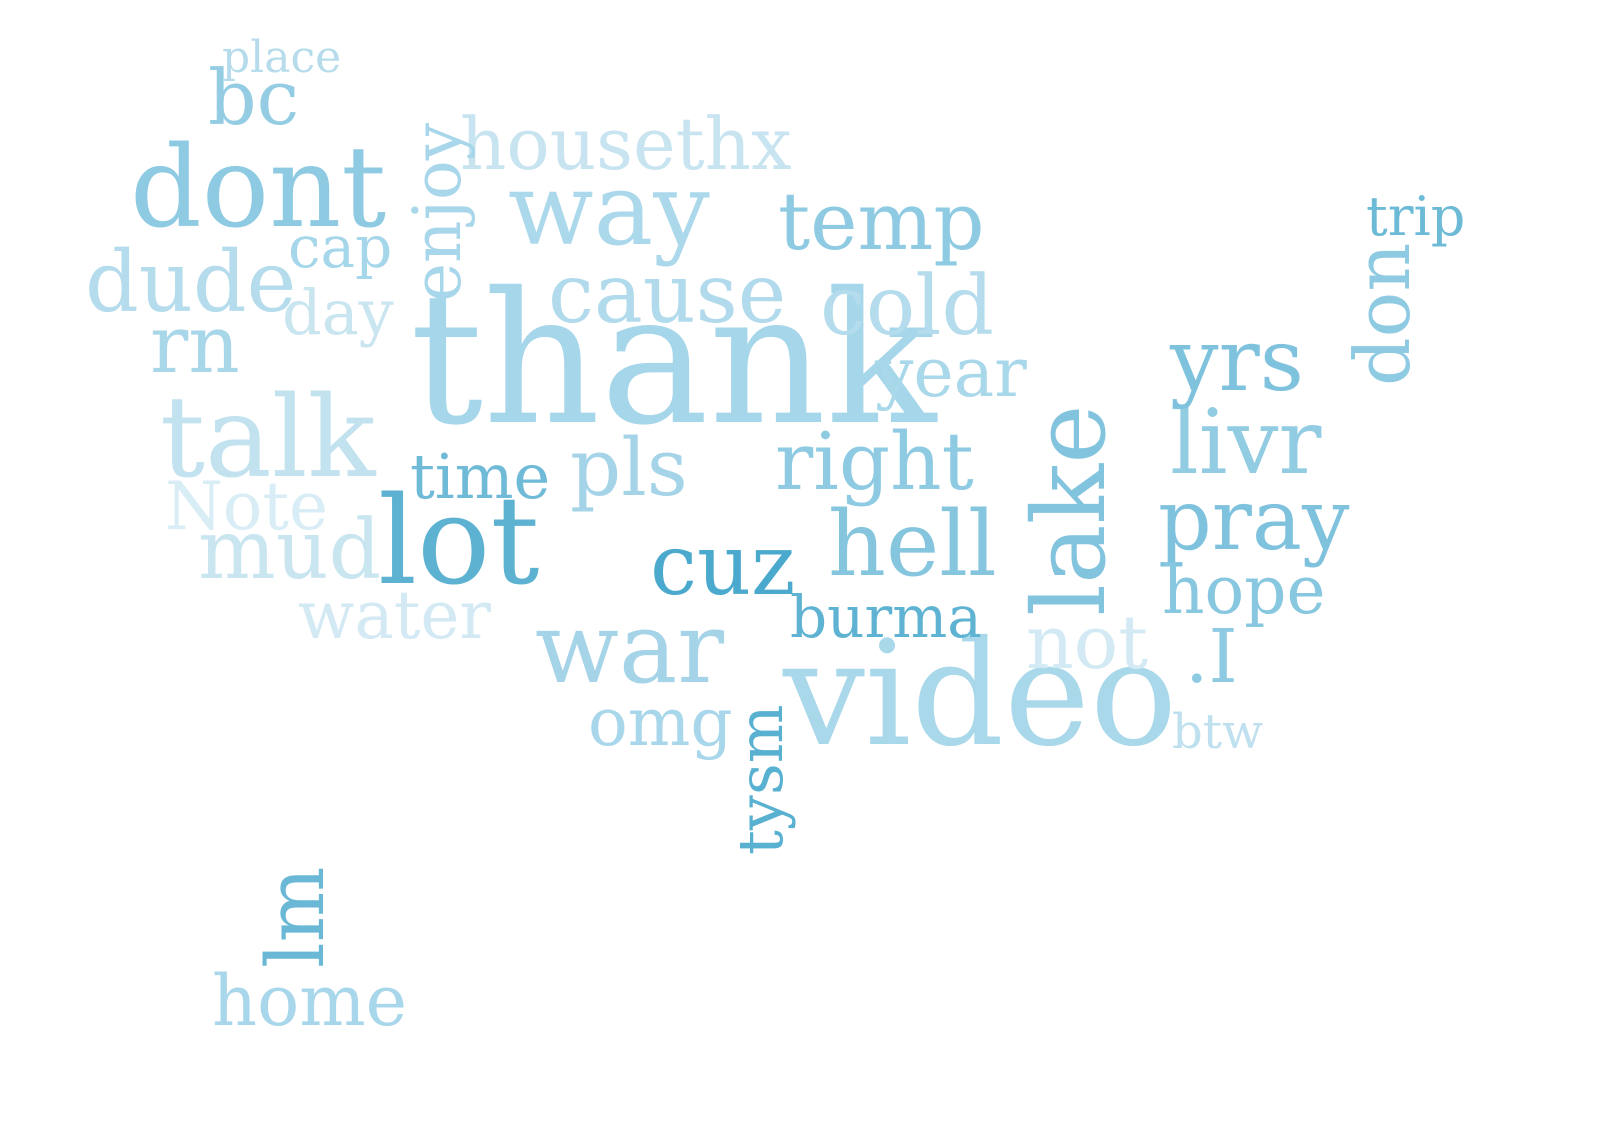  I want to click on word-way: way, so click(609, 209).